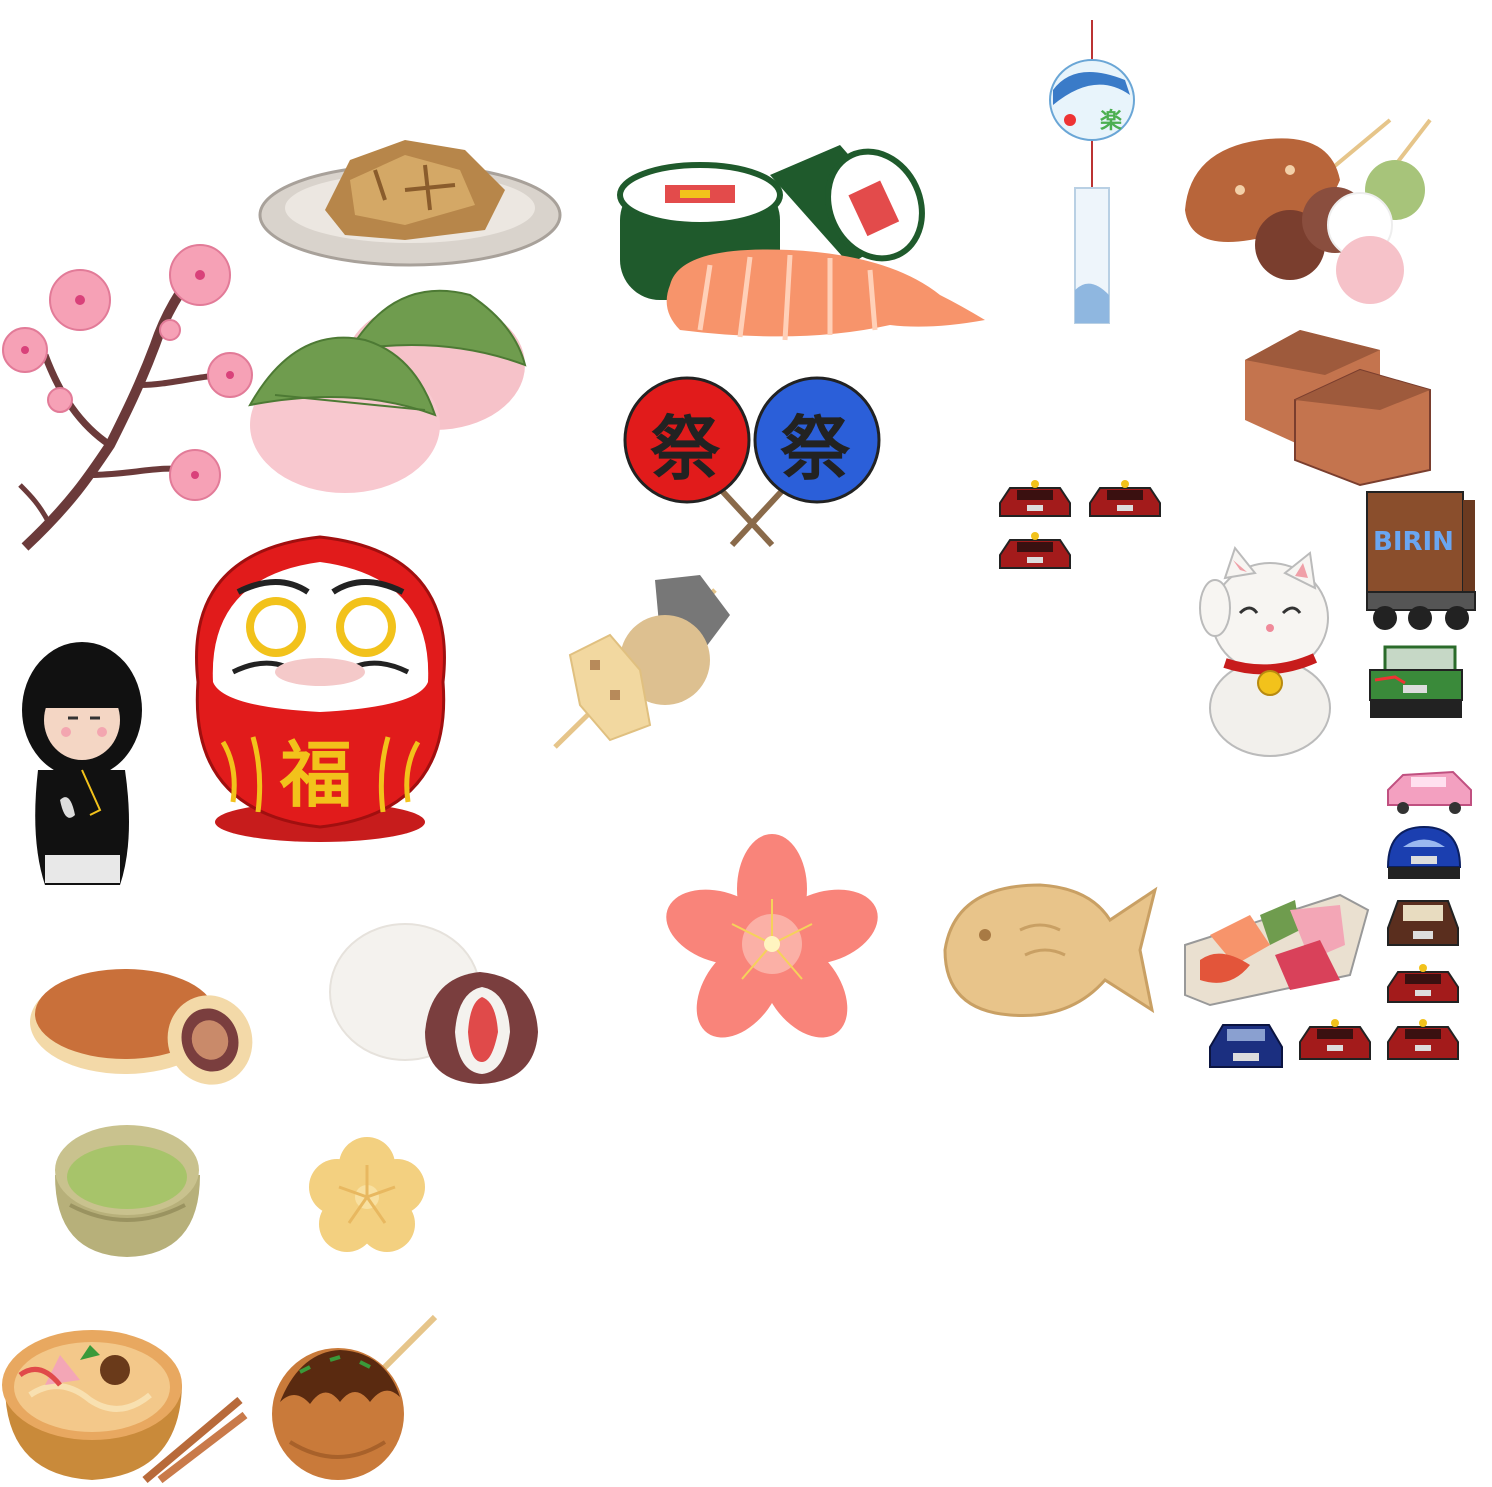 Image resolution: width=1492 pixels, height=1487 pixels. Describe the element at coordinates (387, 390) in the screenshot. I see `sakura-mochi-icon` at that location.